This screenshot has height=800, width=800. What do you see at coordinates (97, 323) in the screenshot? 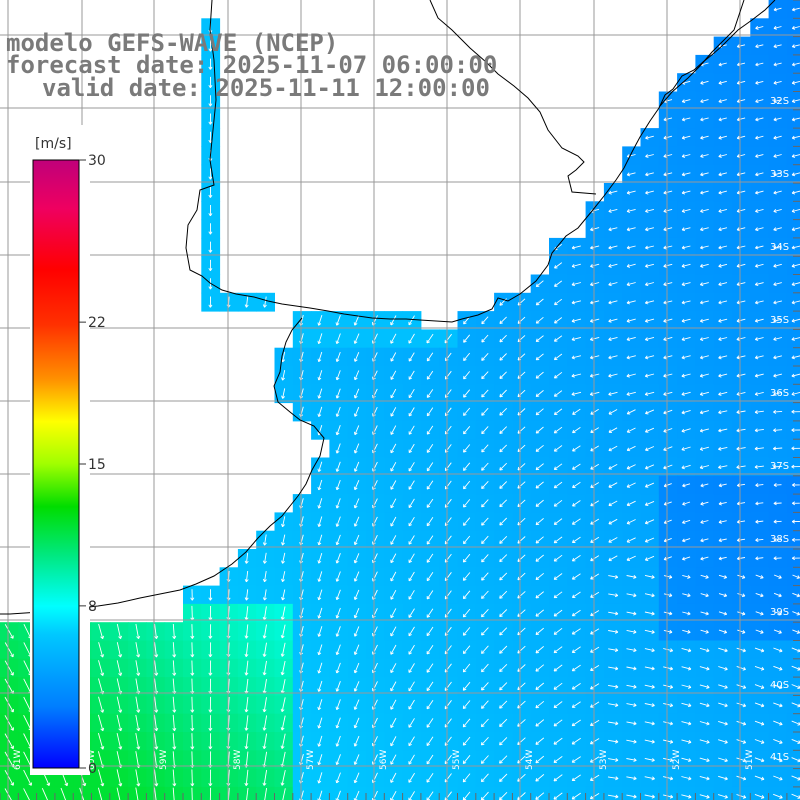
I see `colorbar-tick-label: 22` at bounding box center [97, 323].